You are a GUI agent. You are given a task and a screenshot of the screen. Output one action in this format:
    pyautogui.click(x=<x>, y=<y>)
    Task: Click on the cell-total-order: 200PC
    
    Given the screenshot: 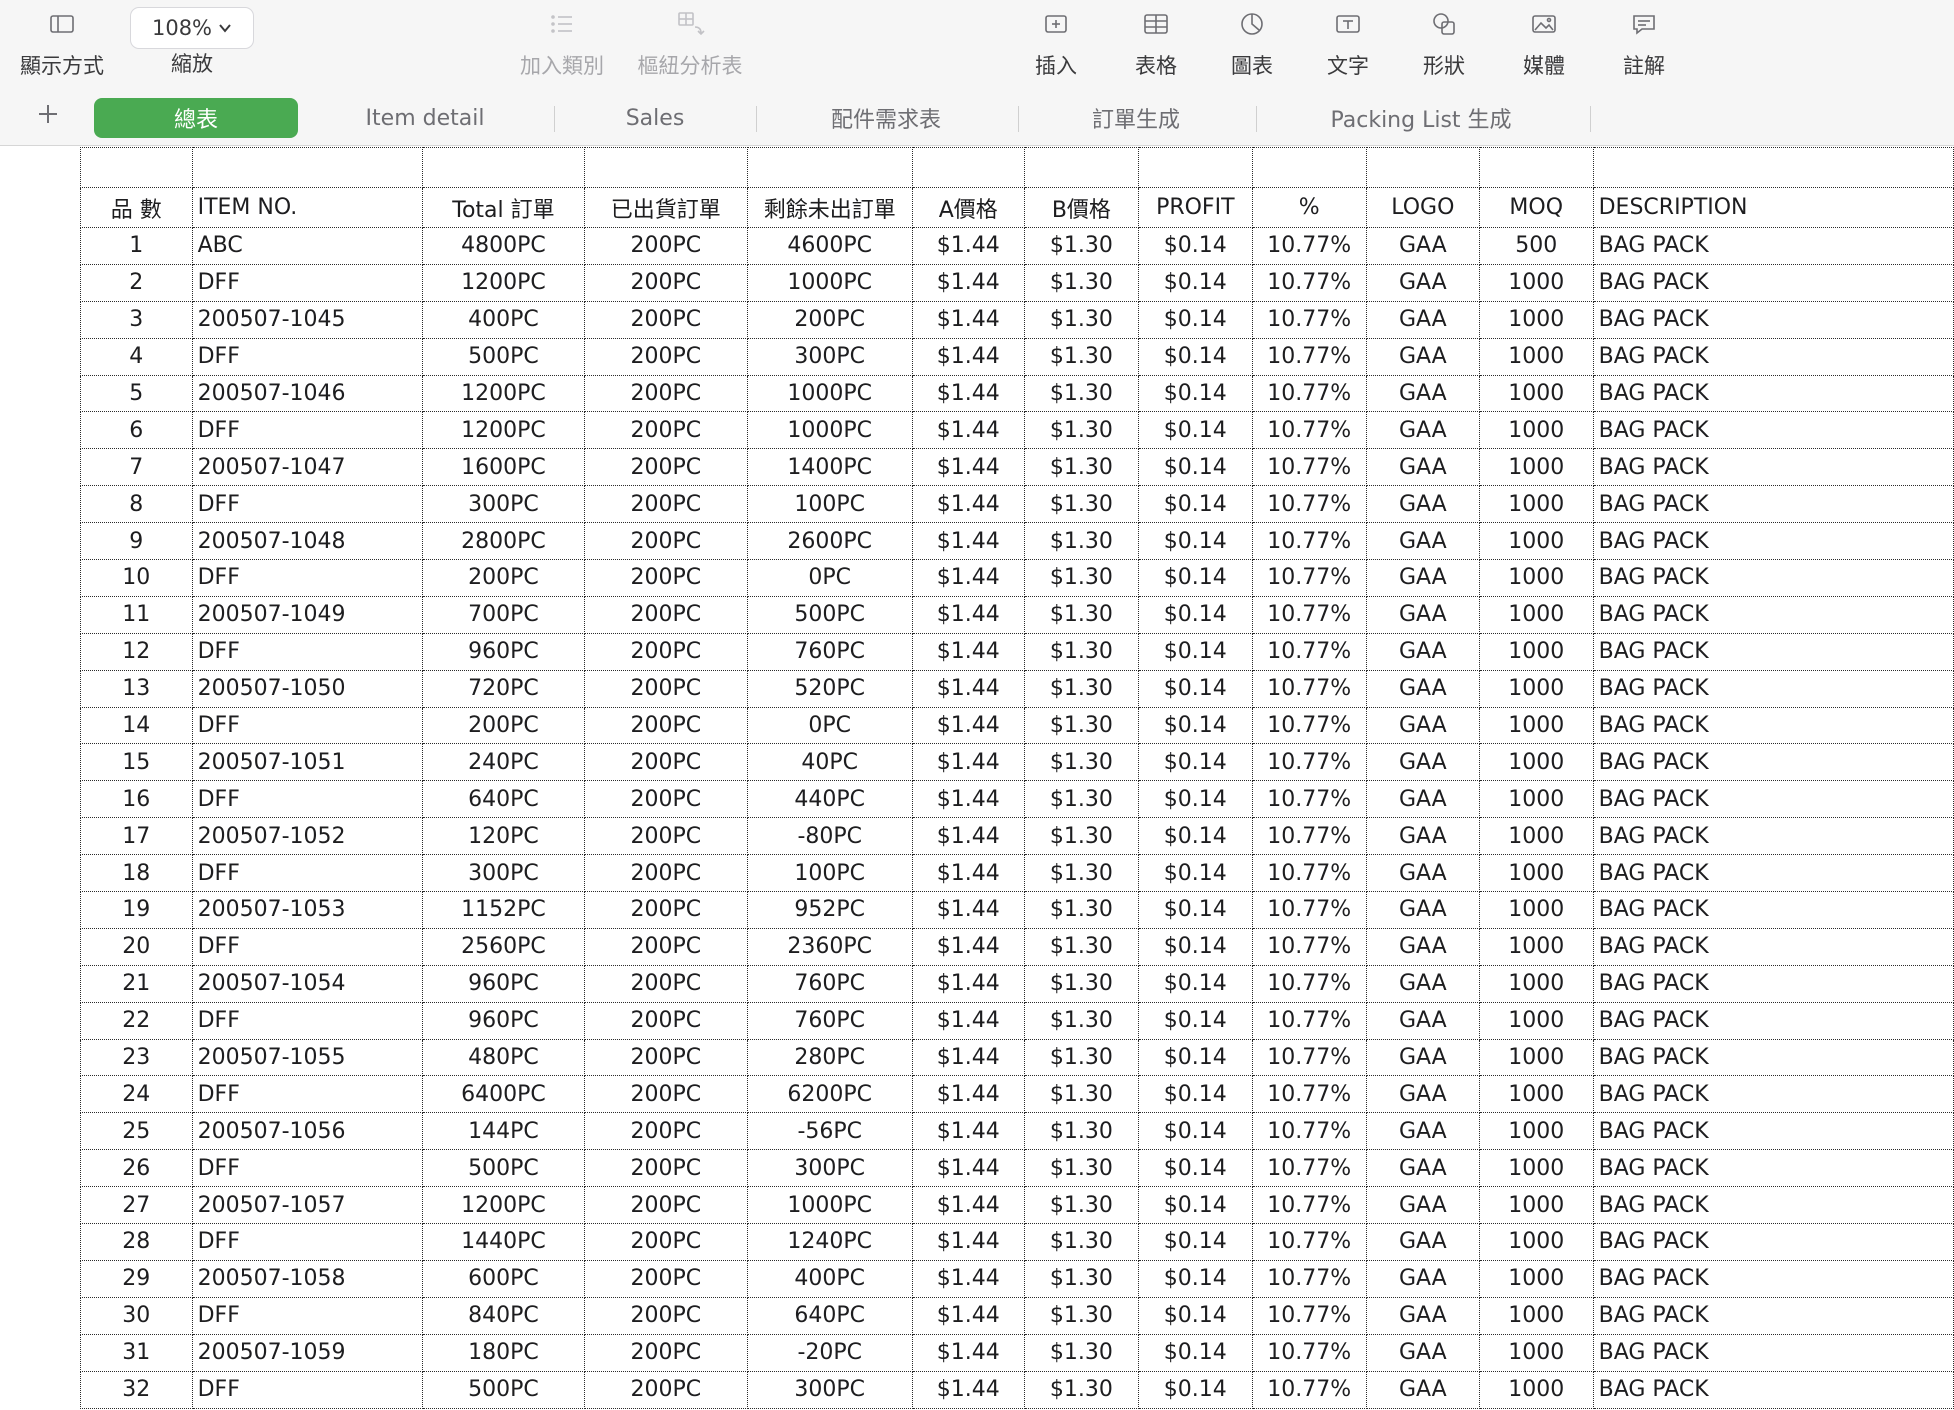 What is the action you would take?
    pyautogui.click(x=503, y=578)
    